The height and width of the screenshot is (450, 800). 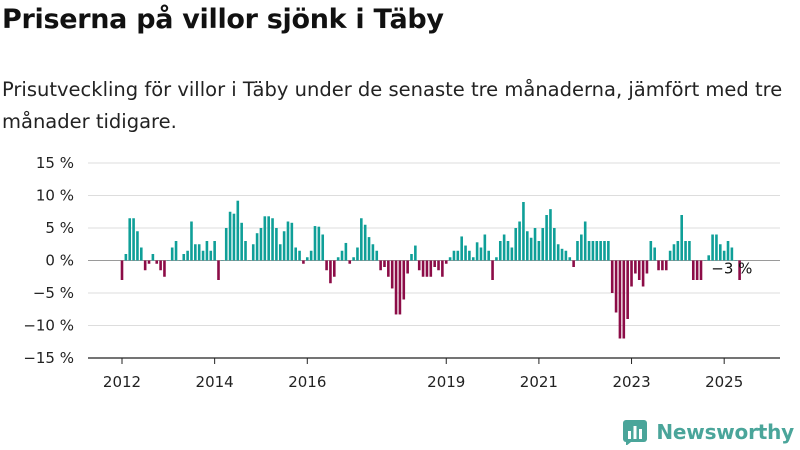 I want to click on x-tick-label: 2016, so click(x=307, y=382).